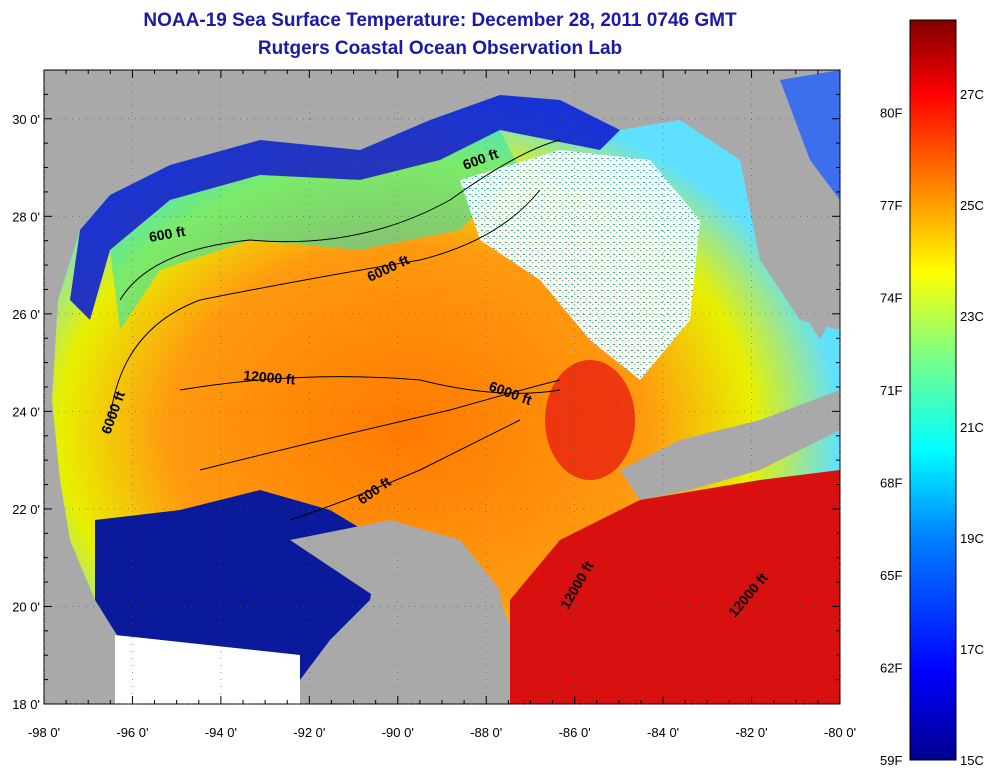 Image resolution: width=992 pixels, height=770 pixels. Describe the element at coordinates (972, 427) in the screenshot. I see `colorbar-c-label: 21C` at that location.